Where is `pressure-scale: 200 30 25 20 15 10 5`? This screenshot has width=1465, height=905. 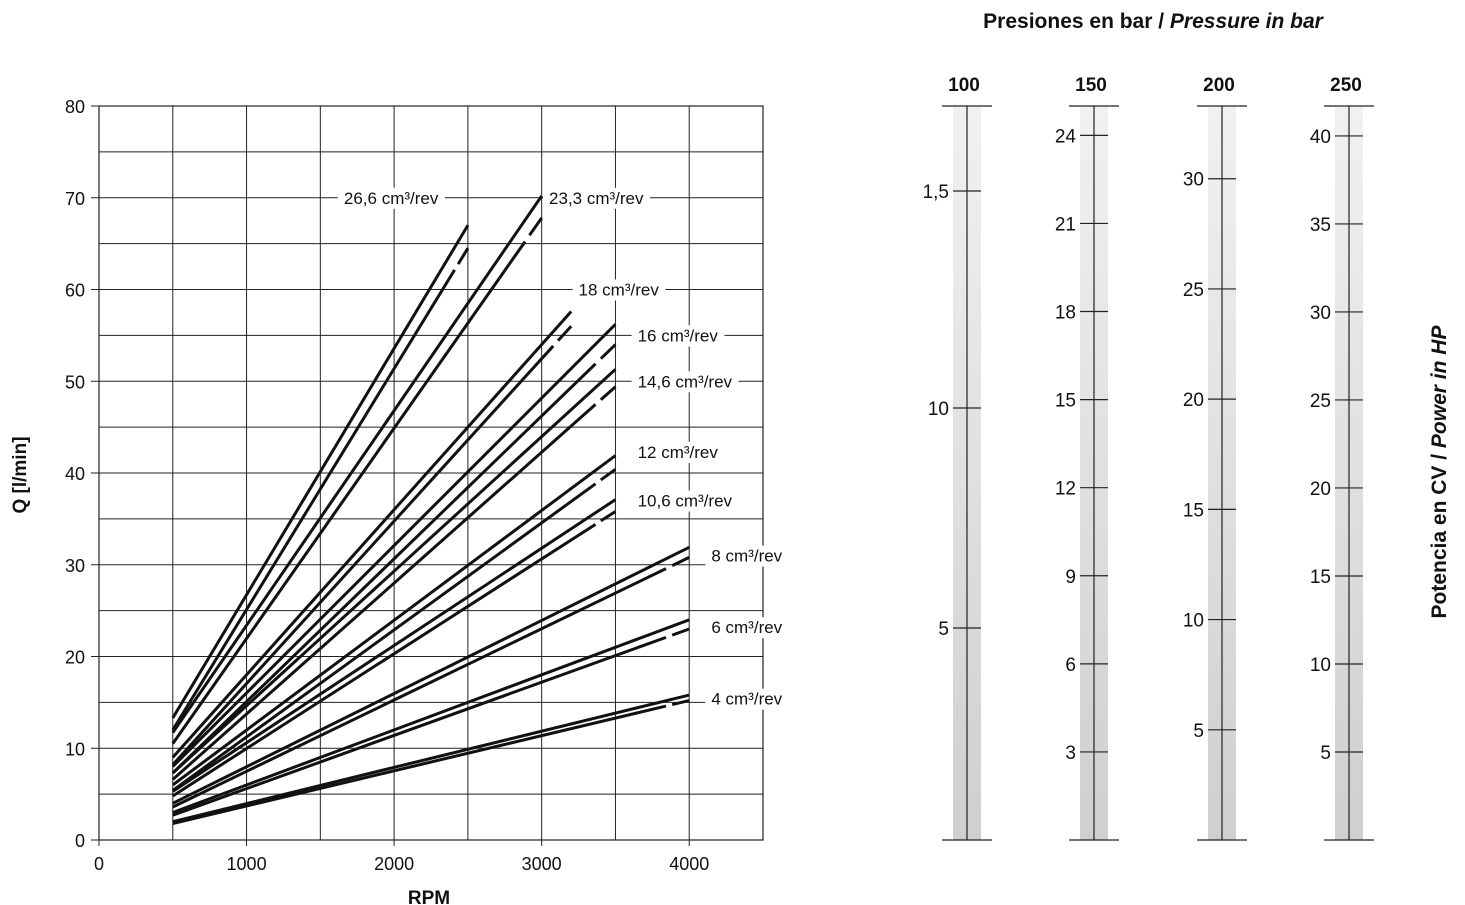 pressure-scale: 200 30 25 20 15 10 5 is located at coordinates (1215, 458).